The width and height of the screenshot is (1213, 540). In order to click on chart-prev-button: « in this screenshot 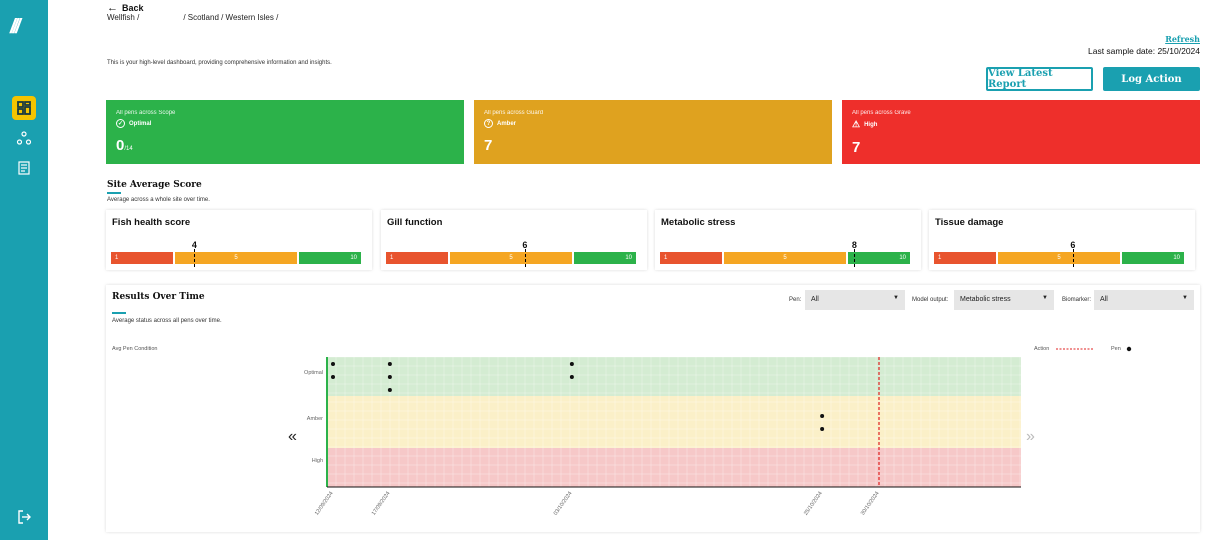, I will do `click(292, 436)`.